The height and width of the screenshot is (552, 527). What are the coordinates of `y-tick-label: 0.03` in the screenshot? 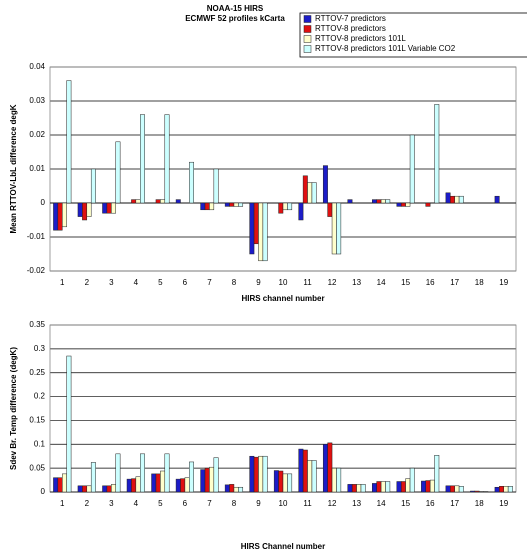 It's located at (37, 100).